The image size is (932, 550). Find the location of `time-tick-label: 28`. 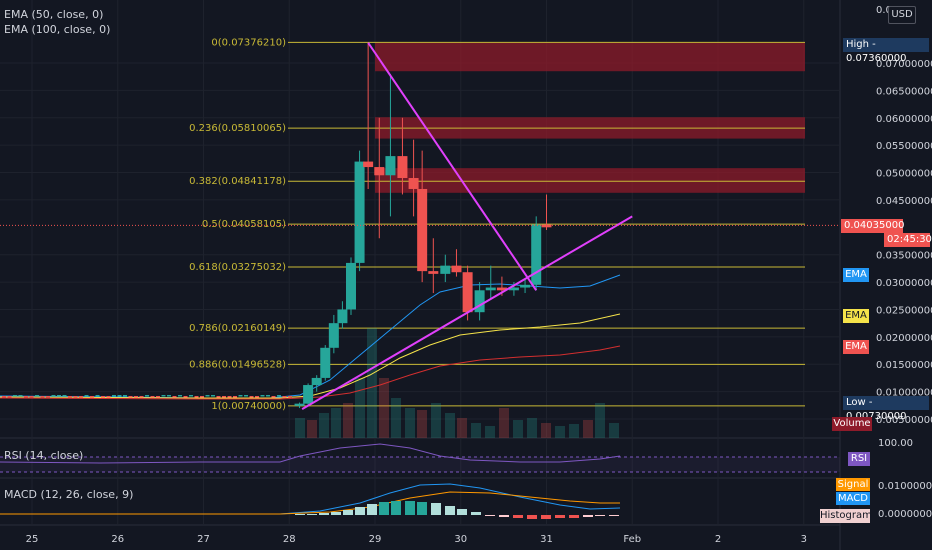

time-tick-label: 28 is located at coordinates (289, 539).